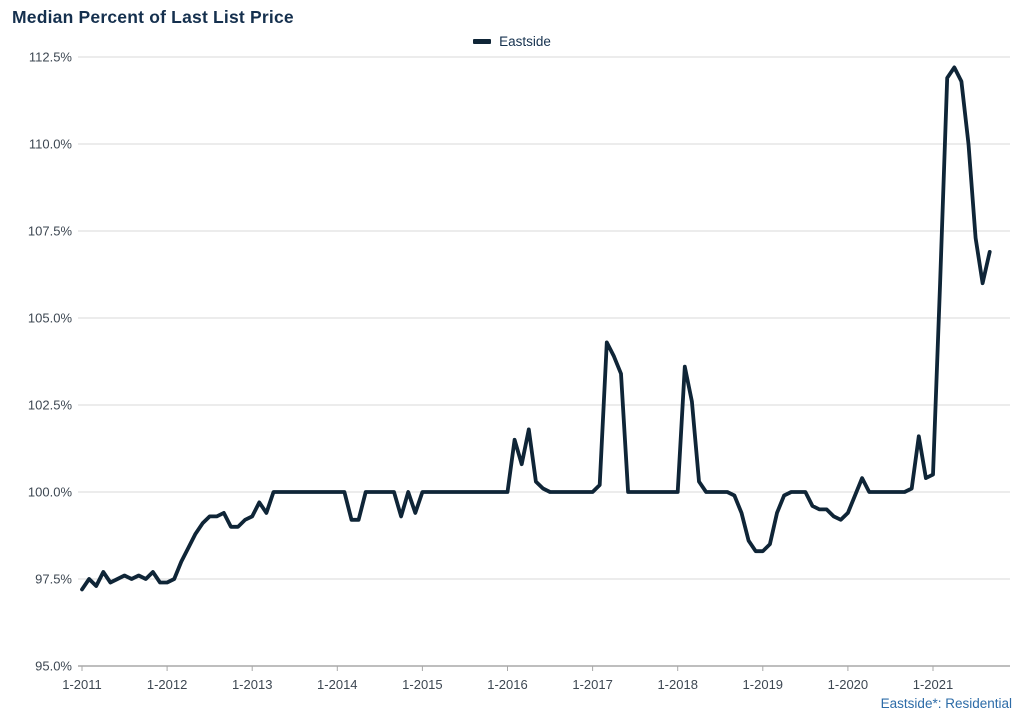  I want to click on x-axis-tick-label: 1-2011, so click(82, 684).